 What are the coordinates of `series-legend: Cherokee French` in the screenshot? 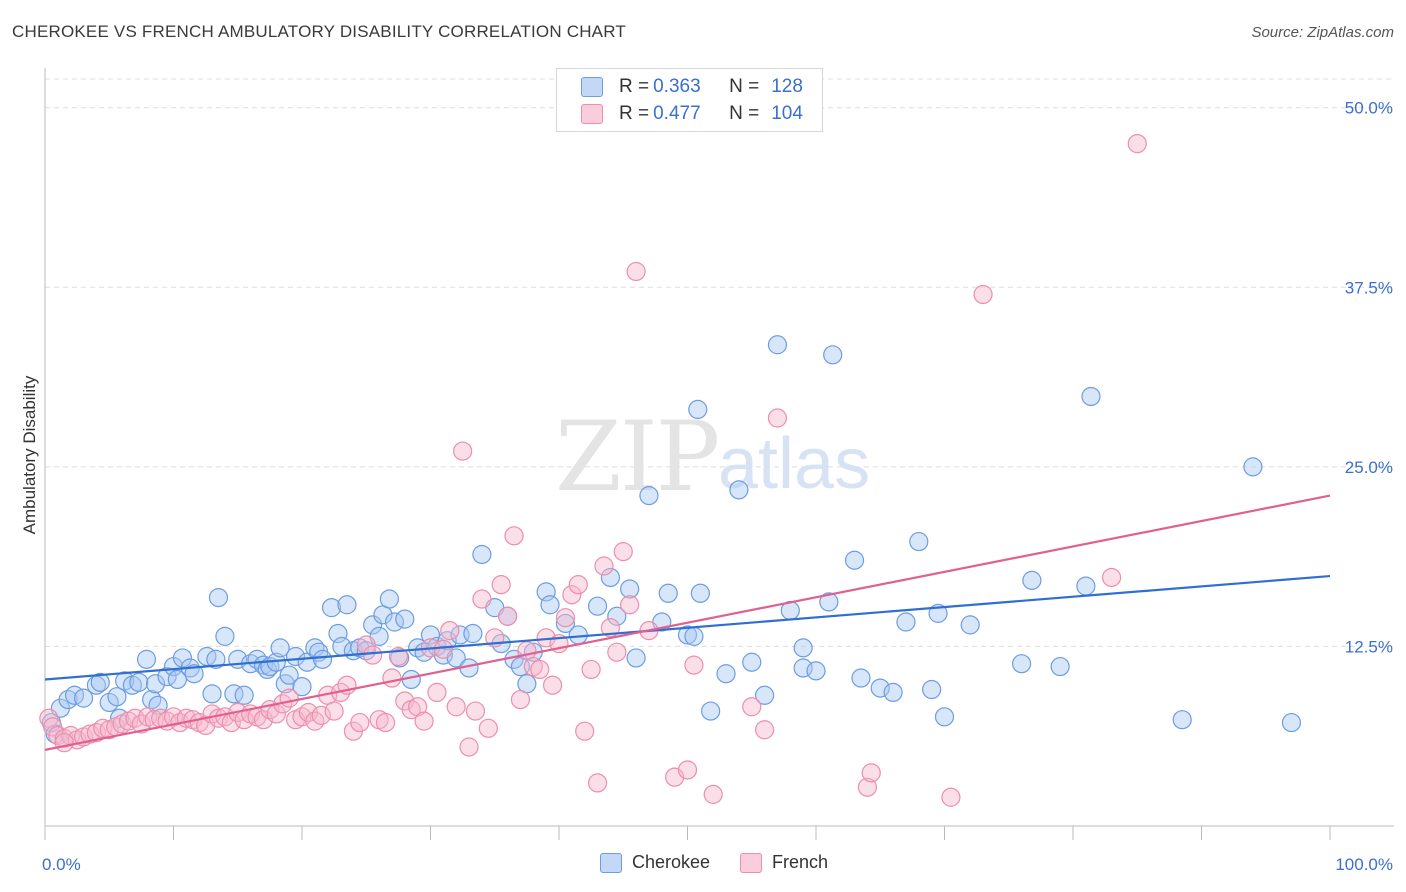 It's located at (729, 862).